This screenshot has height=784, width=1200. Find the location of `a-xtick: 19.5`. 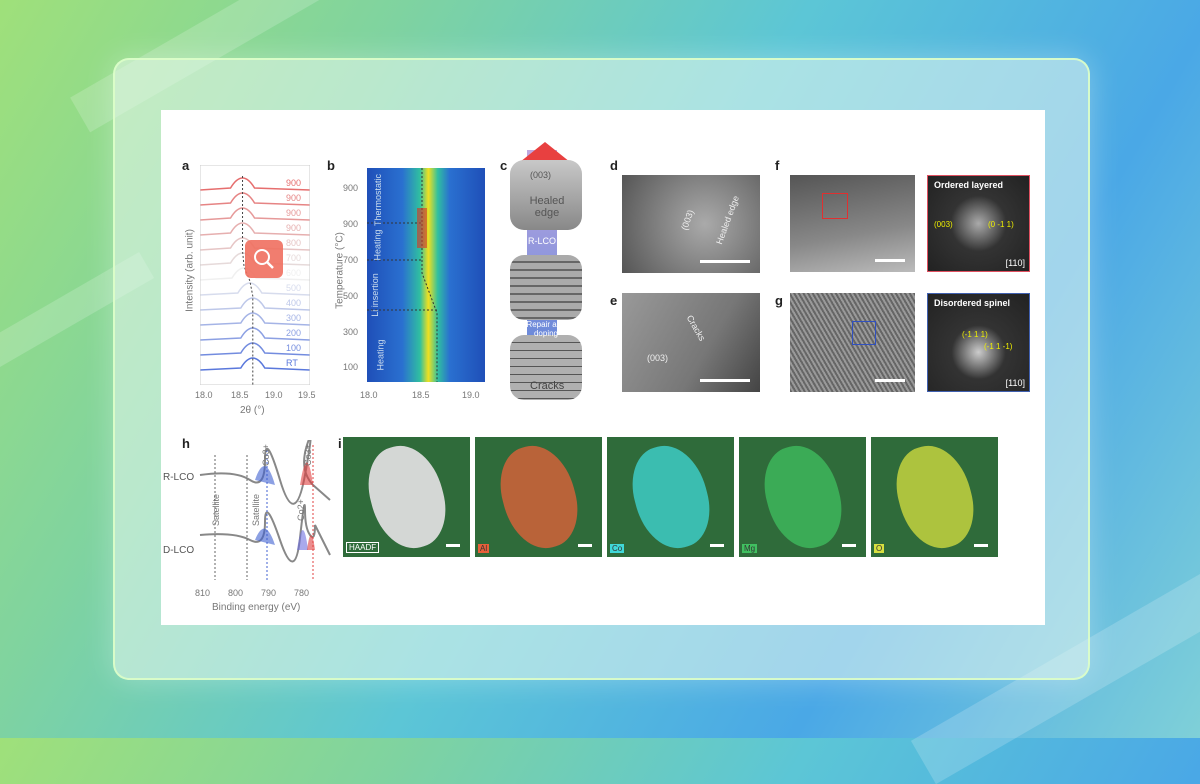

a-xtick: 19.5 is located at coordinates (307, 395).